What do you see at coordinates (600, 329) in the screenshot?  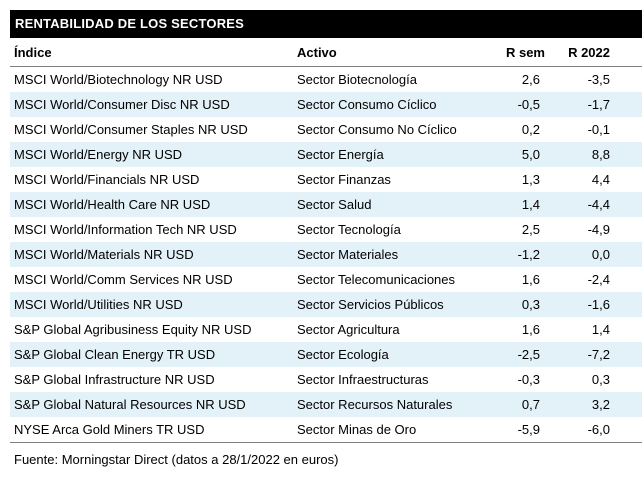 I see `r-2022-cell: 1,4` at bounding box center [600, 329].